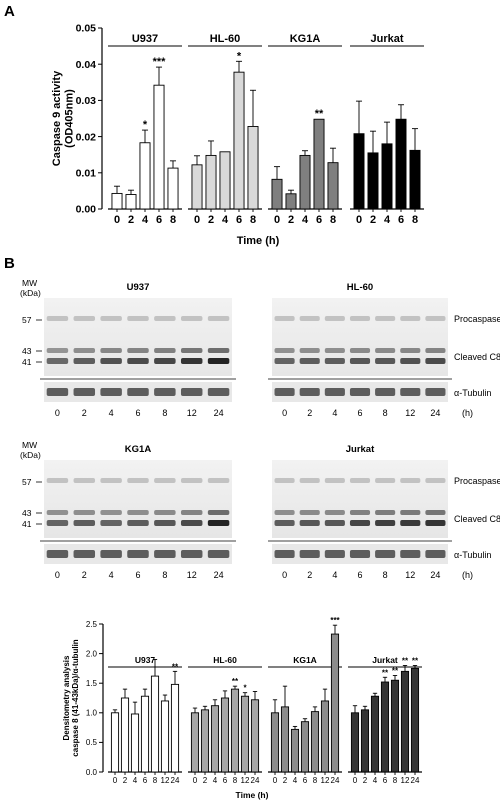 Image resolution: width=500 pixels, height=807 pixels. What do you see at coordinates (92, 713) in the screenshot?
I see `y-tick-label: 1.0` at bounding box center [92, 713].